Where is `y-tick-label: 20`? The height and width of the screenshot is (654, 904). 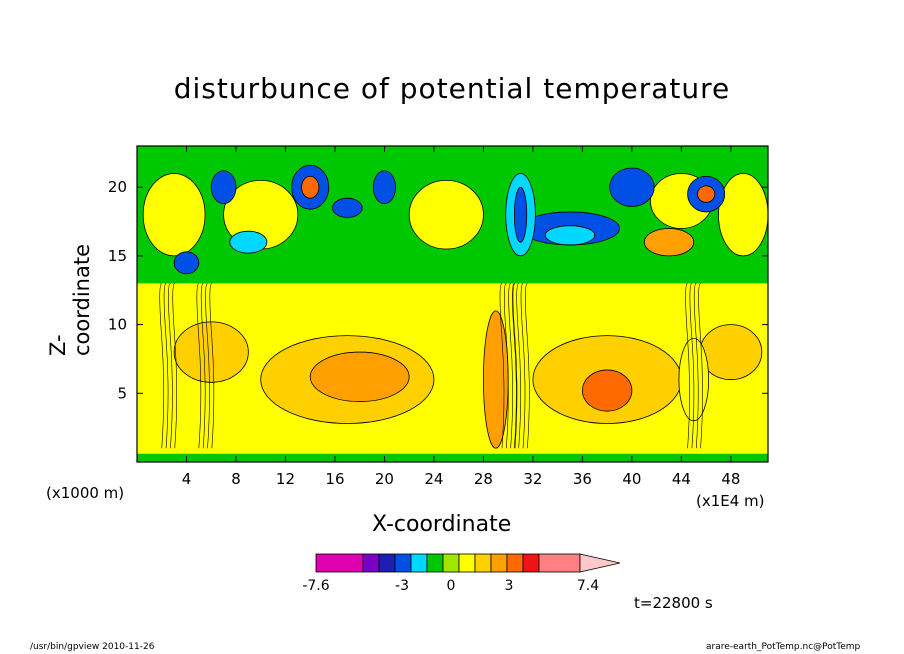
y-tick-label: 20 is located at coordinates (117, 187).